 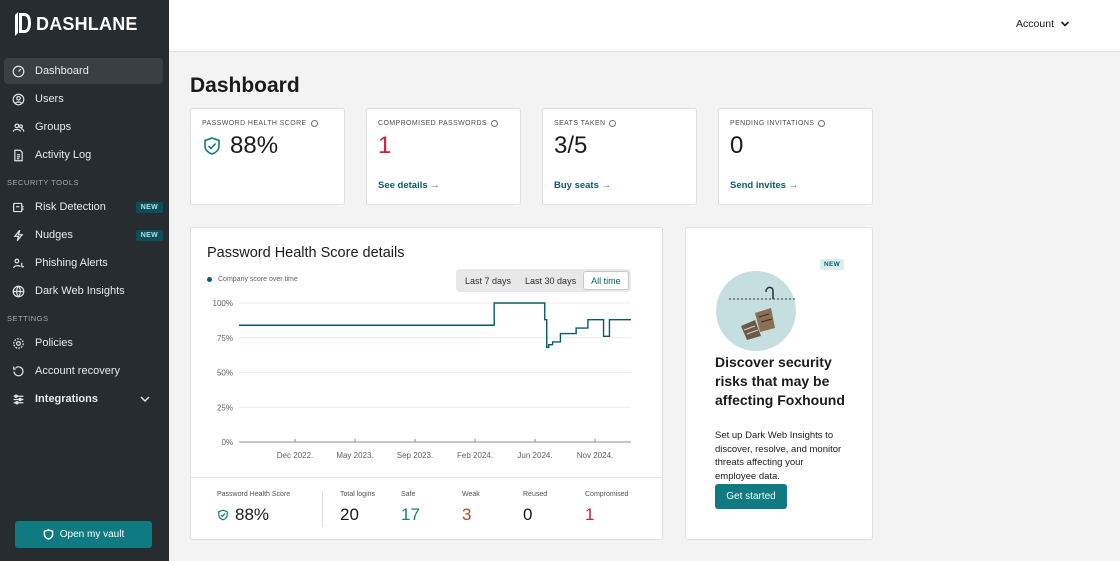 What do you see at coordinates (240, 146) in the screenshot?
I see `stat-value: 88%` at bounding box center [240, 146].